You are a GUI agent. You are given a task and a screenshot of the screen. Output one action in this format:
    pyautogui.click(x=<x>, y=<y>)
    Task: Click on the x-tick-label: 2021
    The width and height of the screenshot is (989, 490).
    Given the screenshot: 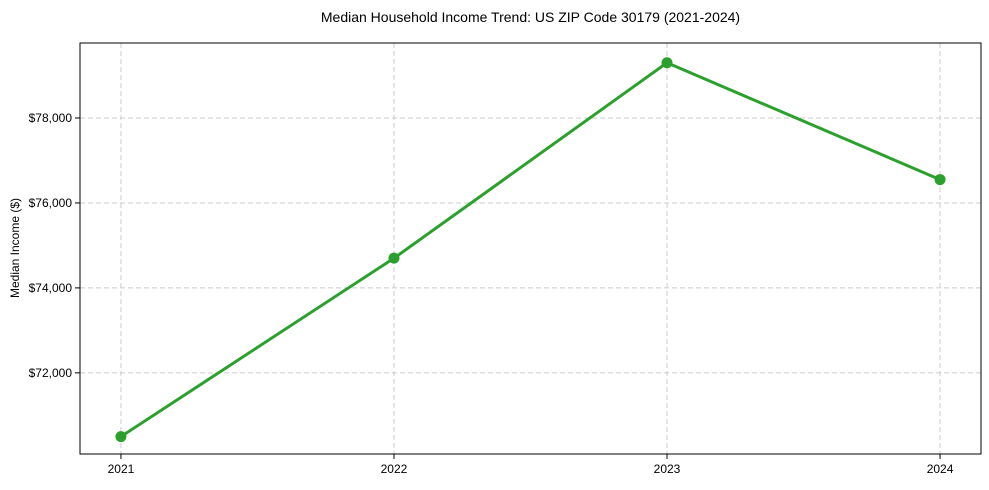 What is the action you would take?
    pyautogui.click(x=121, y=469)
    